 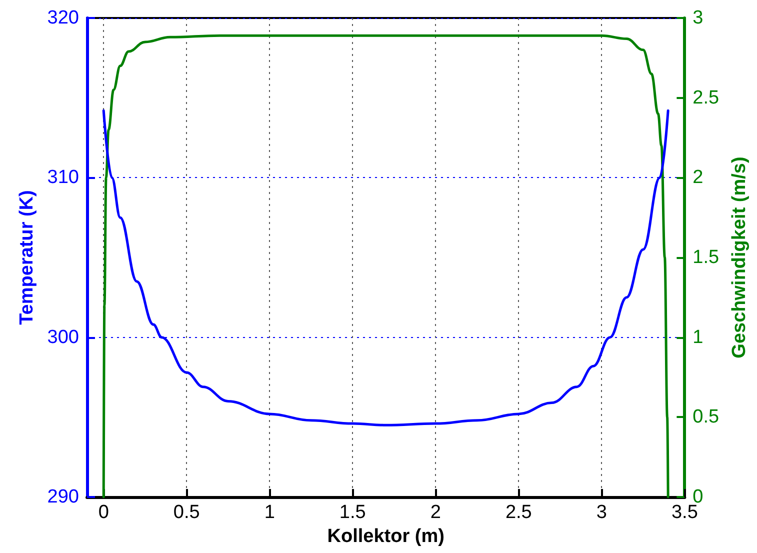 What do you see at coordinates (269, 512) in the screenshot?
I see `x-tick-label: 1` at bounding box center [269, 512].